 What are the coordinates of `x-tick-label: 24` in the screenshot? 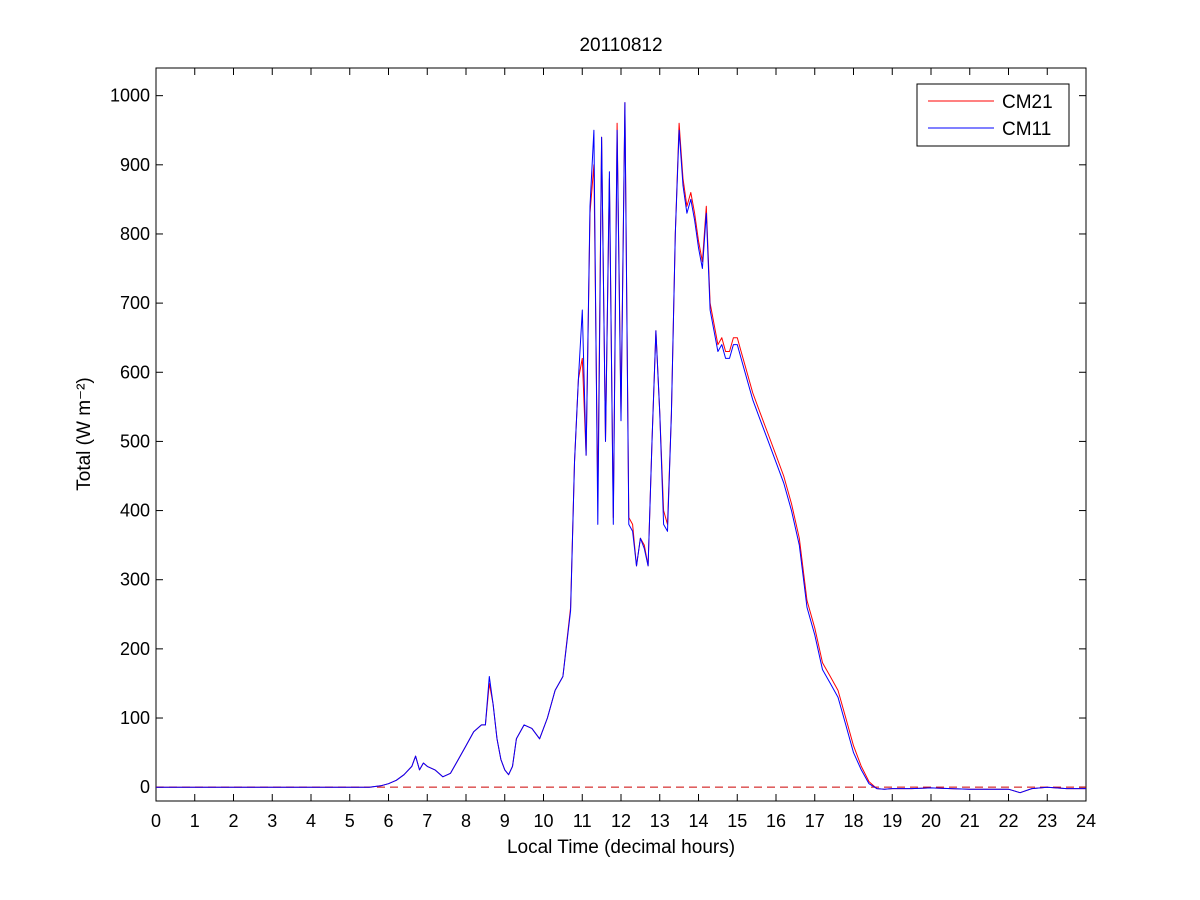 It's located at (1086, 821).